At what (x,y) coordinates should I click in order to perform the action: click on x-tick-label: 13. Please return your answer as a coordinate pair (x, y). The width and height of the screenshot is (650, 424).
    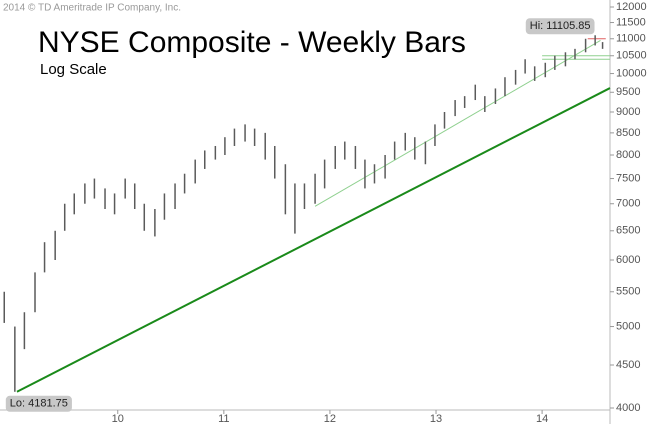
    Looking at the image, I should click on (436, 418).